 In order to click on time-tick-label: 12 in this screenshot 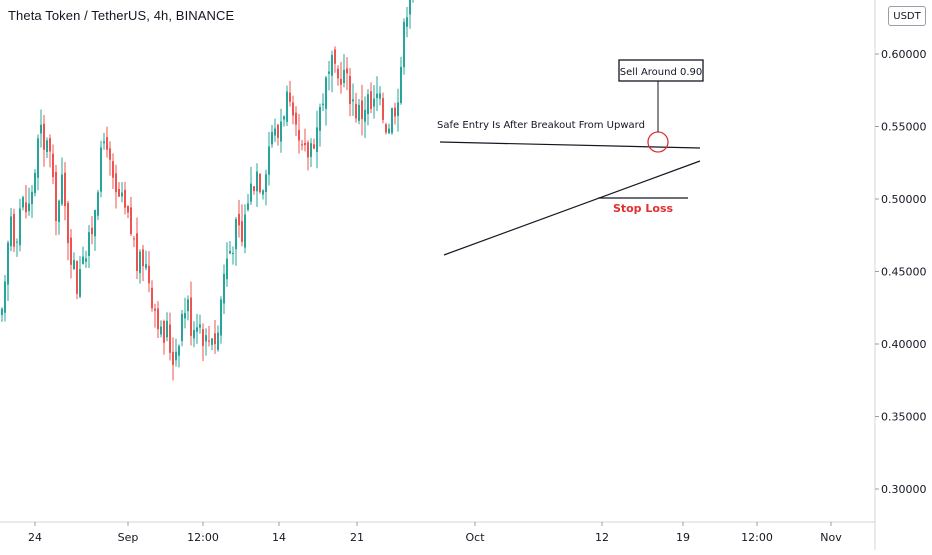, I will do `click(602, 537)`.